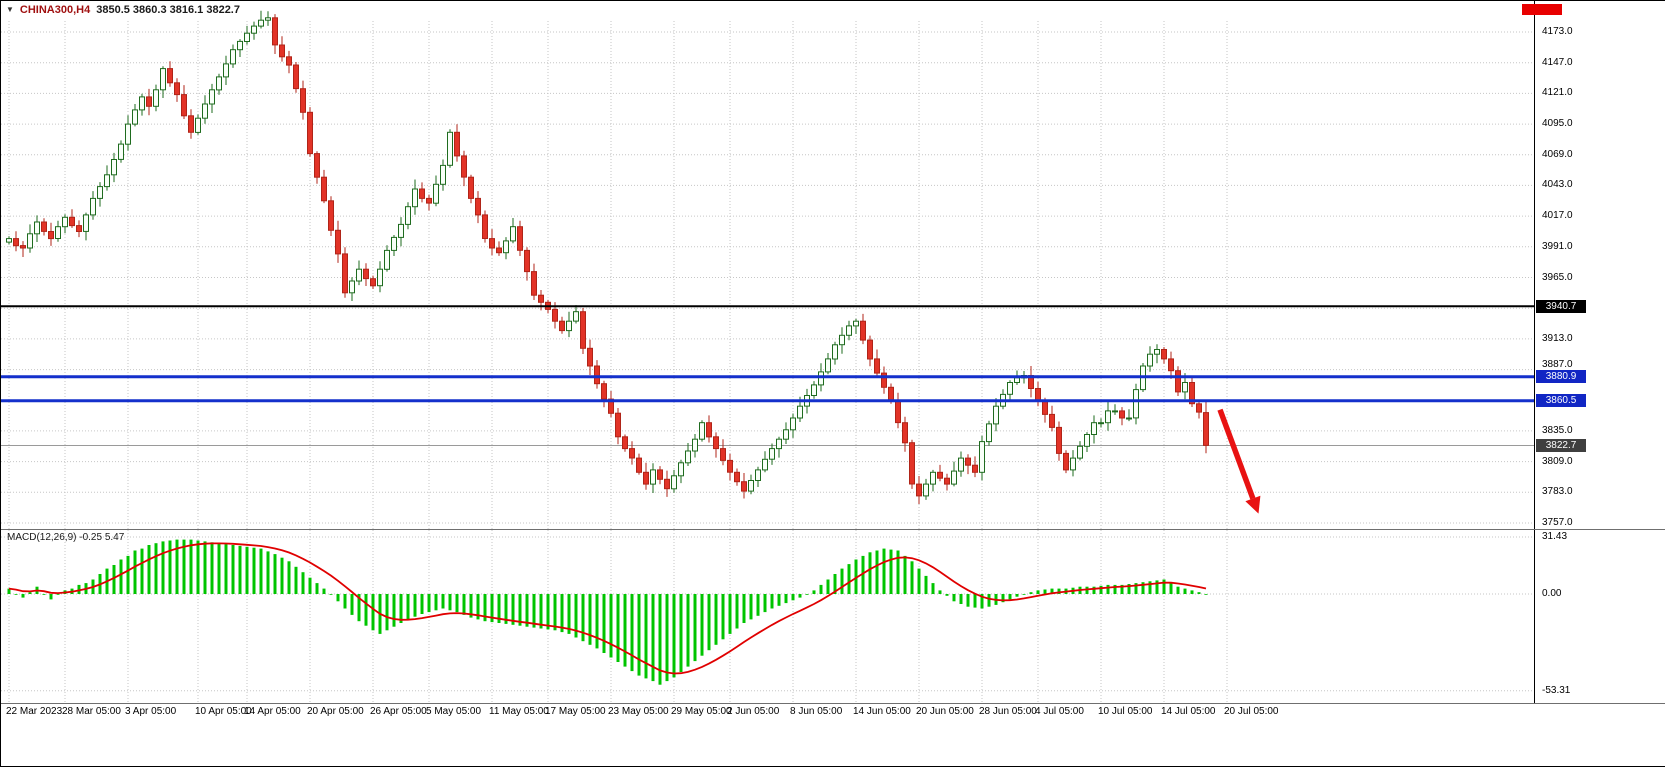 Image resolution: width=1665 pixels, height=767 pixels. I want to click on date-tick-label: 29 May 05:00, so click(701, 711).